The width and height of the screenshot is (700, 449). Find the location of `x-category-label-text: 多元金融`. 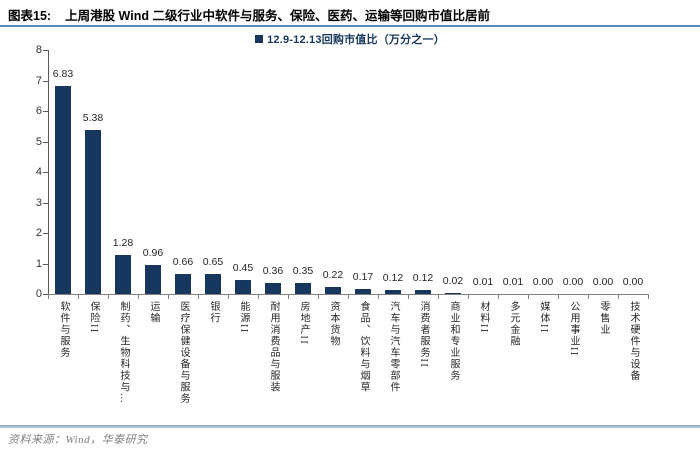

x-category-label-text: 多元金融 is located at coordinates (513, 324).